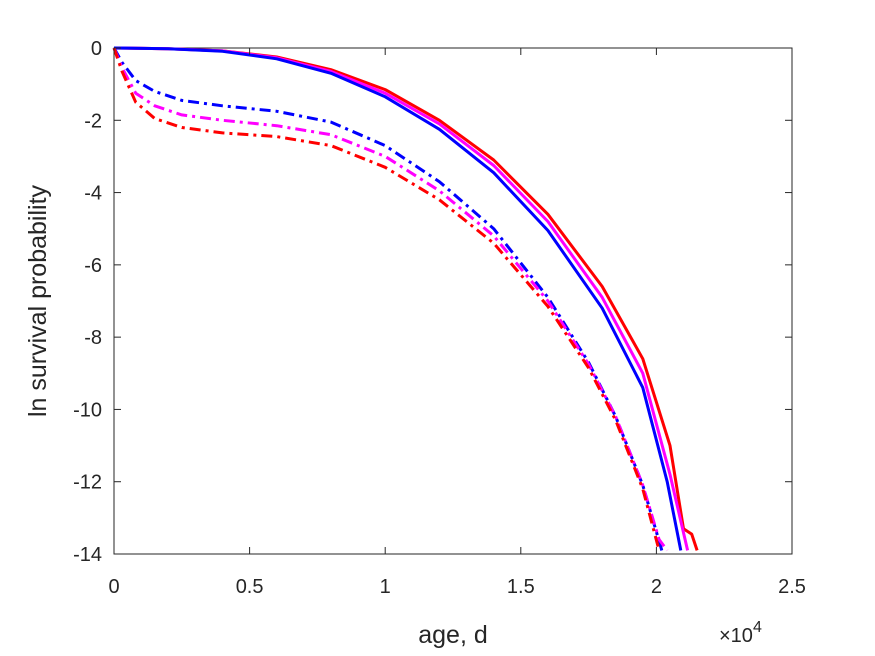 The width and height of the screenshot is (875, 656). Describe the element at coordinates (87, 555) in the screenshot. I see `y-tick-label: -14` at that location.